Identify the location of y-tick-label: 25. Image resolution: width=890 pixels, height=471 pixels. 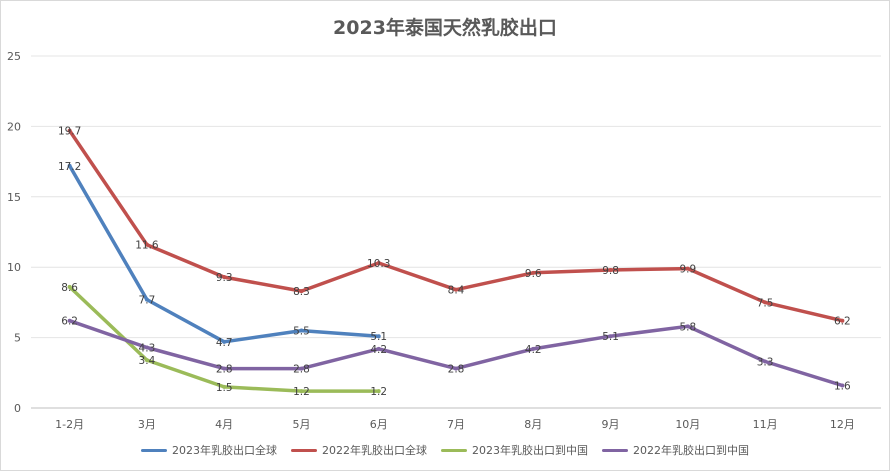
(14, 56).